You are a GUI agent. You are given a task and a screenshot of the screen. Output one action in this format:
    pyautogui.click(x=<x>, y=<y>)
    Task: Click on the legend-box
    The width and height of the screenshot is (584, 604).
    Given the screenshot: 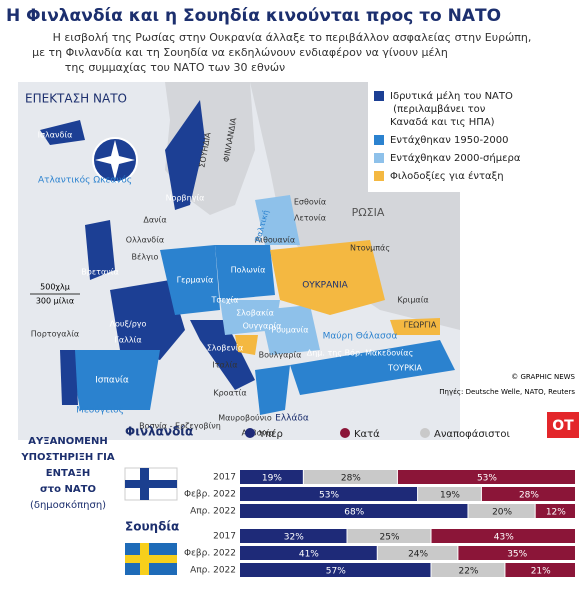 What is the action you would take?
    pyautogui.click(x=463, y=137)
    